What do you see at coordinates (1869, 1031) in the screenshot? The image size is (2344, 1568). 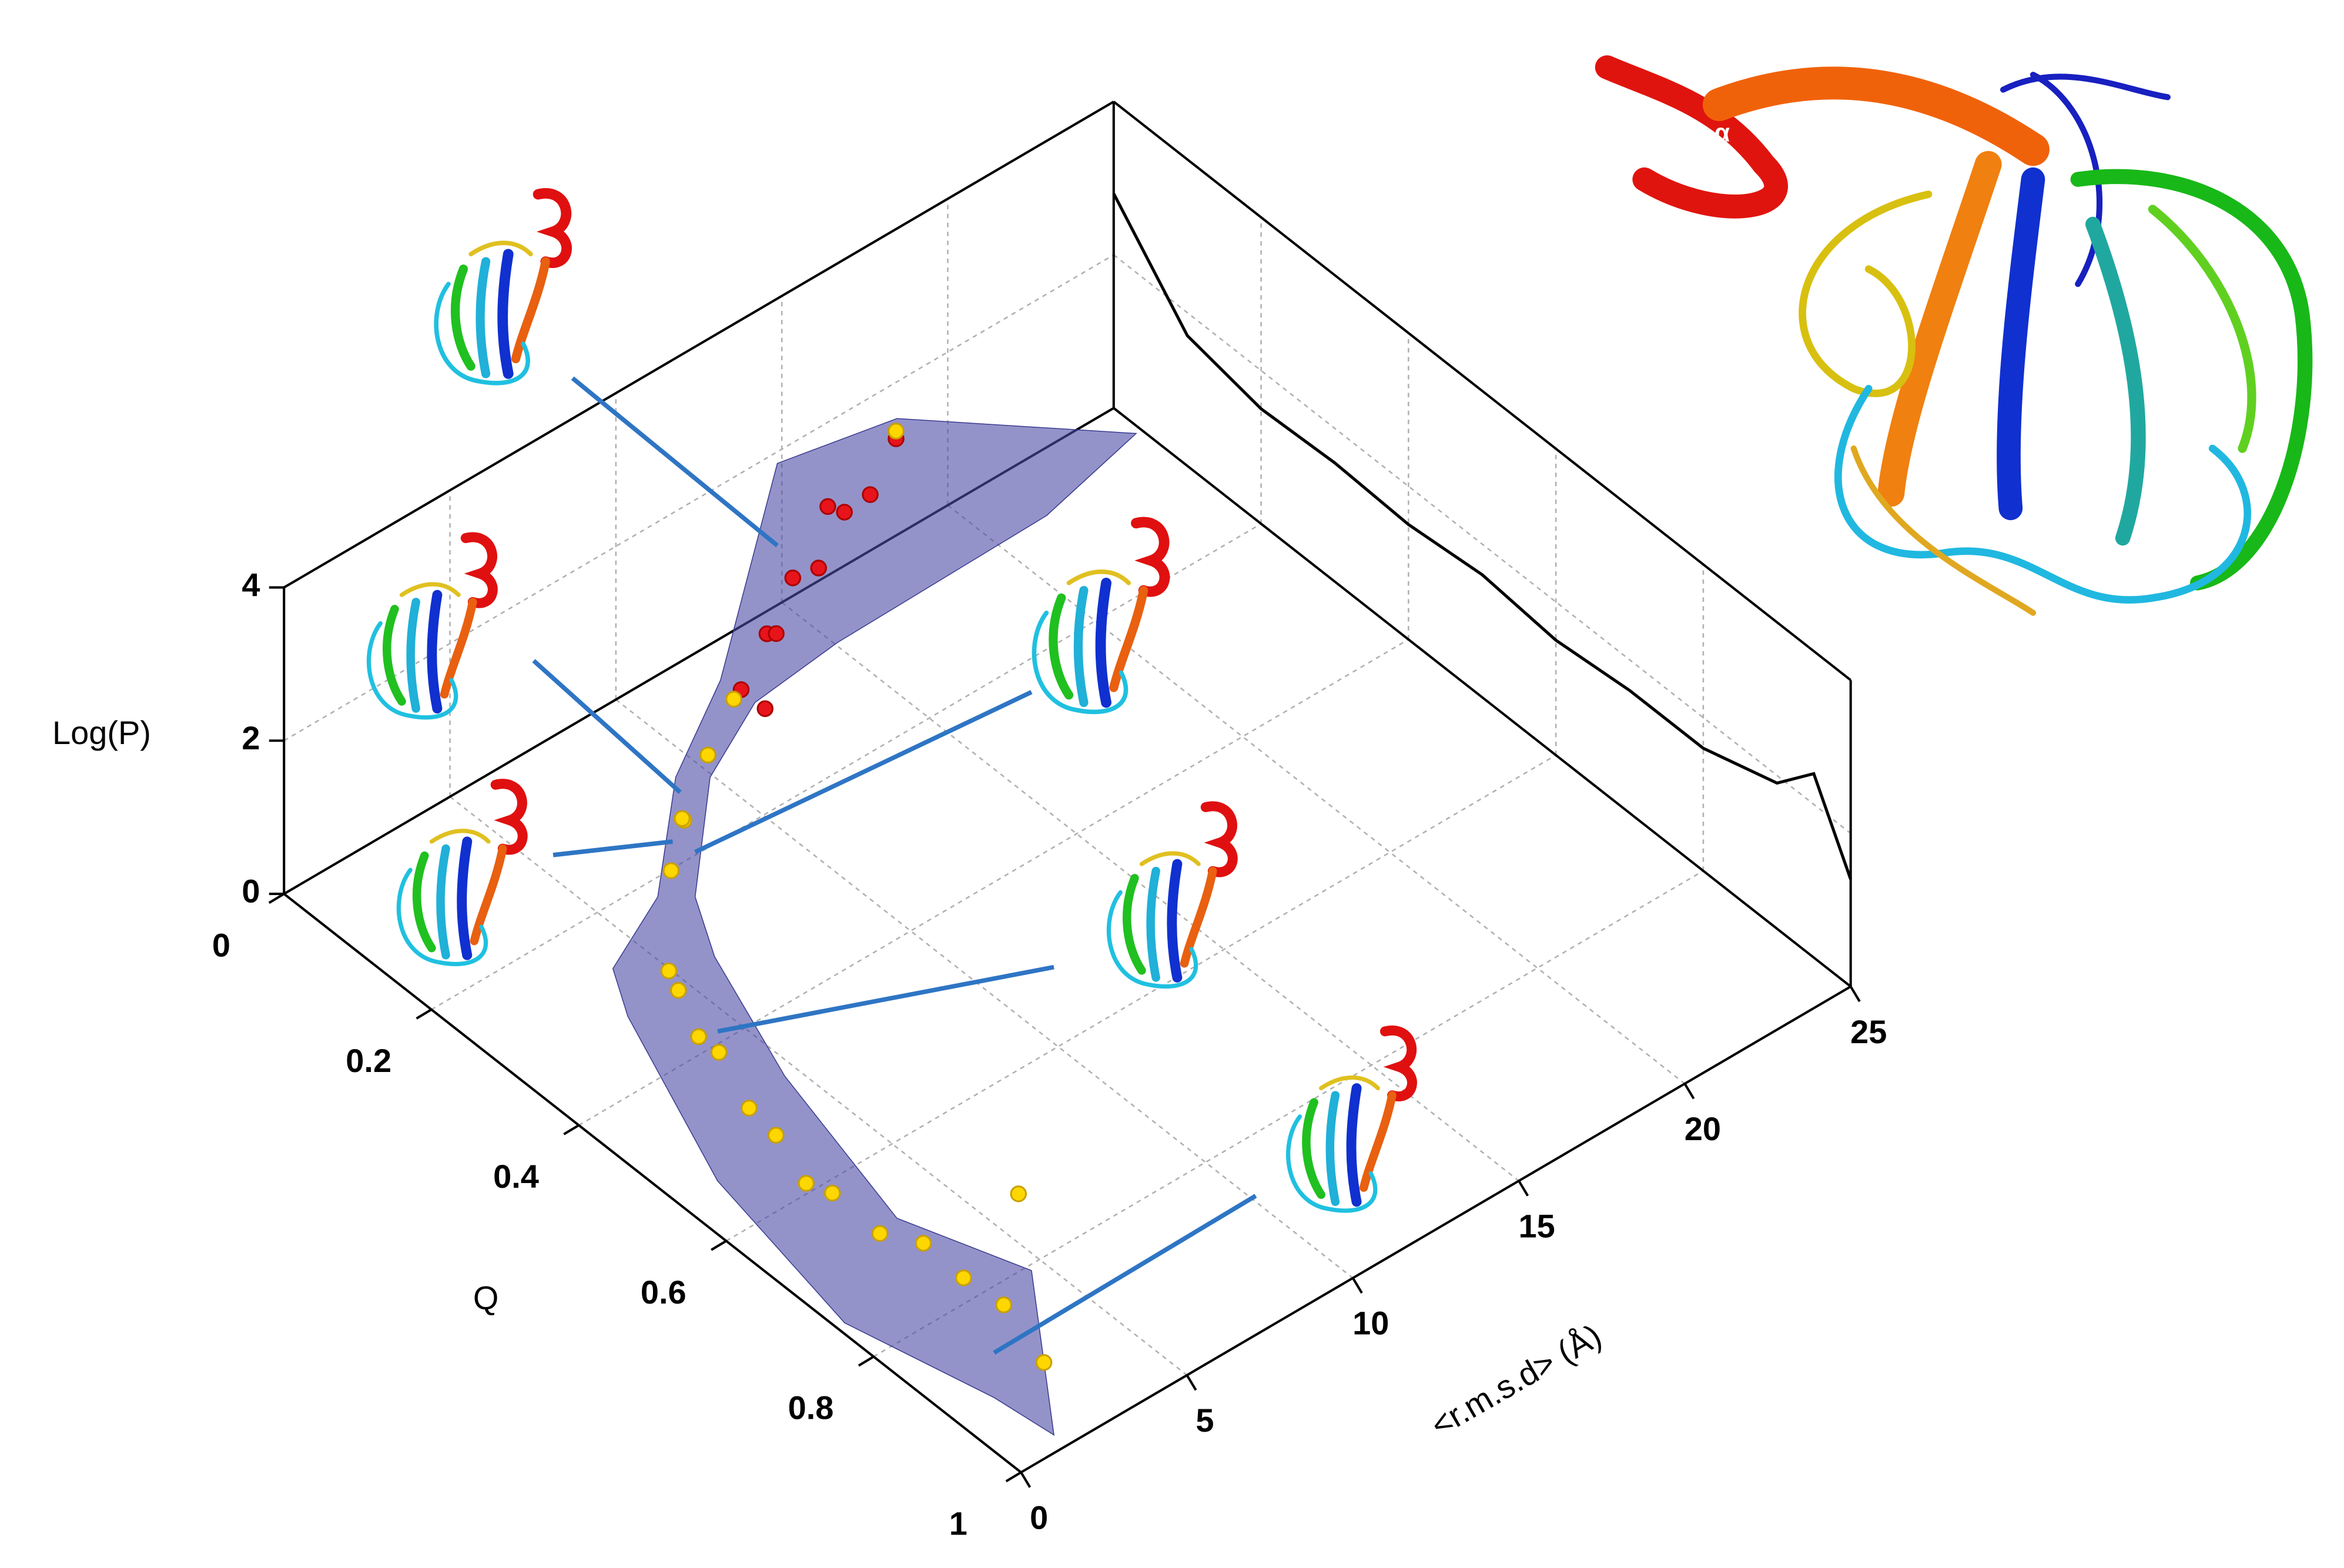 I see `y-tick-label: 25` at bounding box center [1869, 1031].